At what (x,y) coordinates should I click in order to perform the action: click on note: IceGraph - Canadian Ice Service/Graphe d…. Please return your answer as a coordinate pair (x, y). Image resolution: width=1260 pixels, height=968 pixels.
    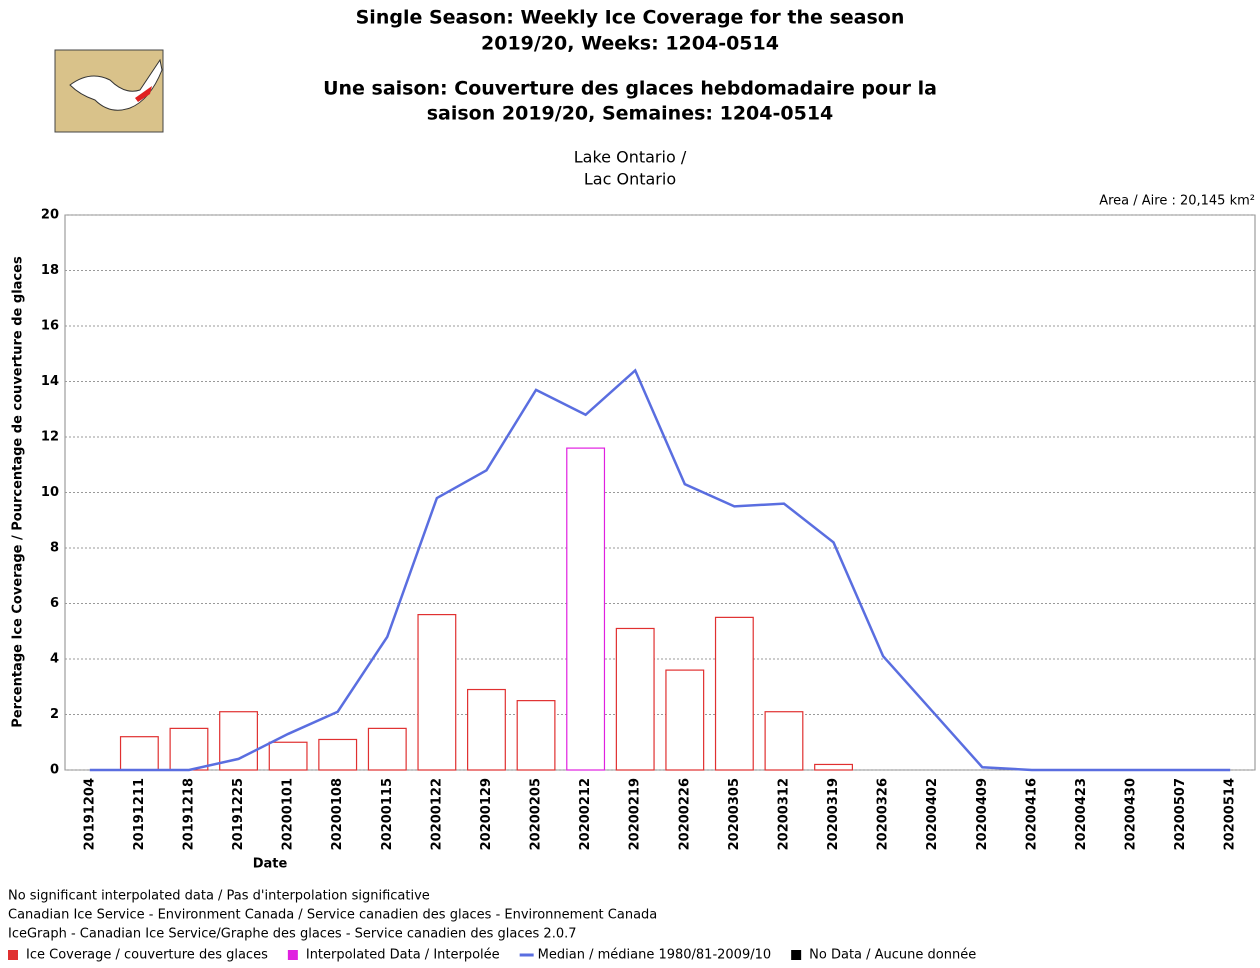
    Looking at the image, I should click on (292, 934).